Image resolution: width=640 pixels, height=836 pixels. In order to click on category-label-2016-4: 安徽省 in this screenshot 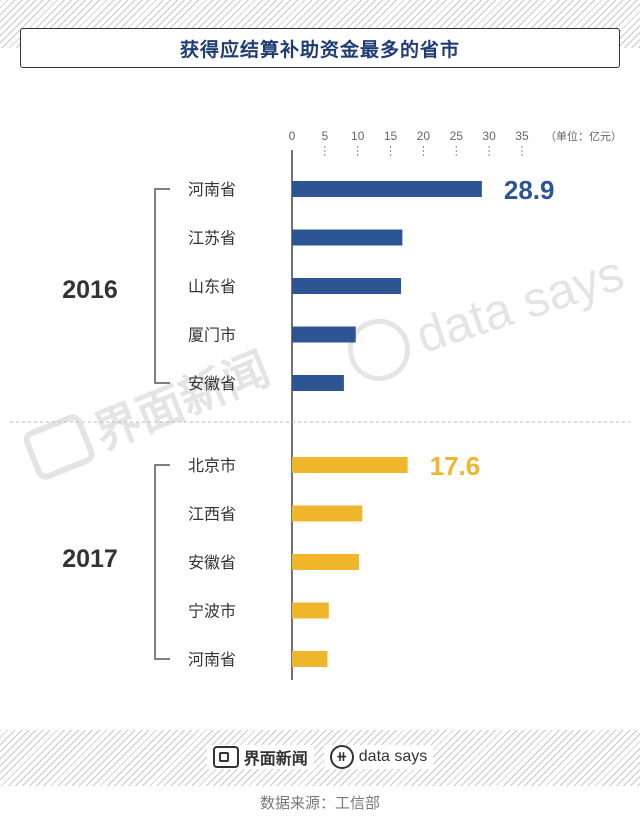, I will do `click(212, 383)`.